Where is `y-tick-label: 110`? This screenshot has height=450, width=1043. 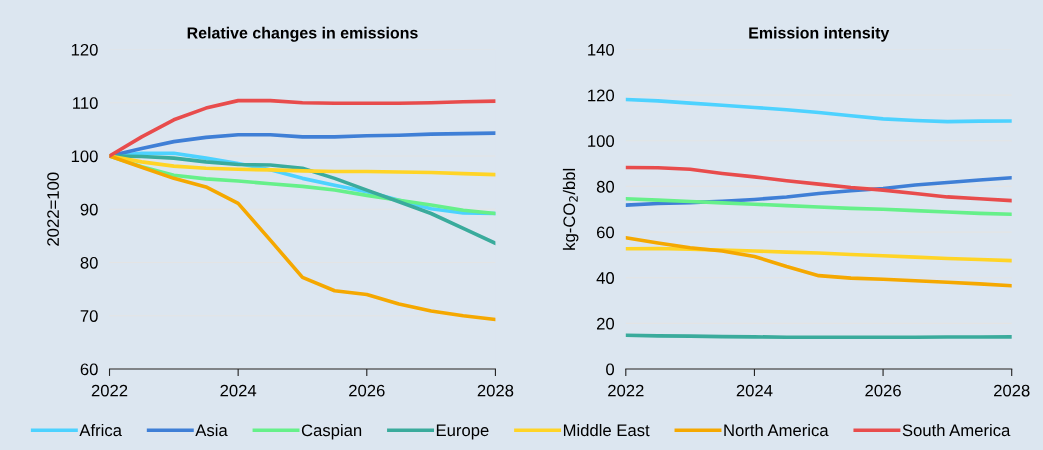 y-tick-label: 110 is located at coordinates (85, 103).